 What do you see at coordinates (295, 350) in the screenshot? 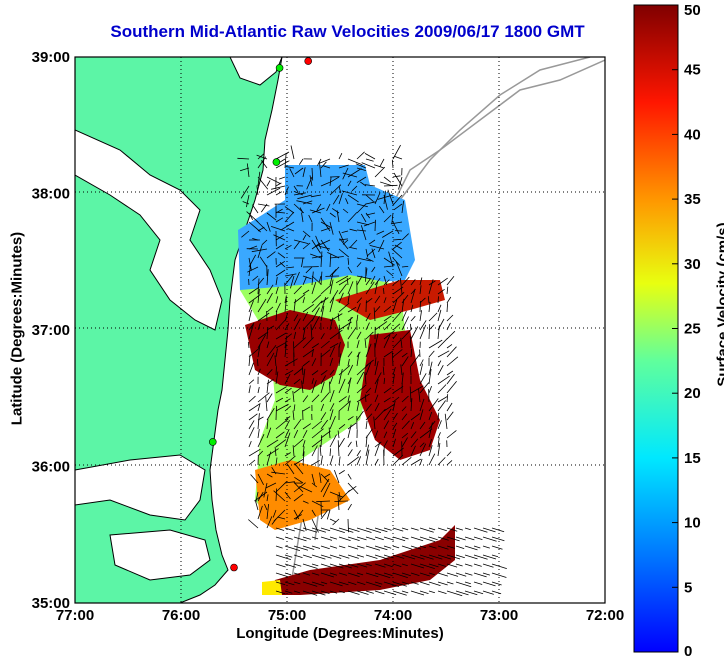
I see `velocity-region-chesapeake-mouth` at bounding box center [295, 350].